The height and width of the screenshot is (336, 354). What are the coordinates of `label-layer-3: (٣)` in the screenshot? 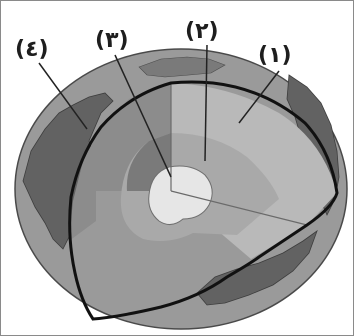 It's located at (112, 40).